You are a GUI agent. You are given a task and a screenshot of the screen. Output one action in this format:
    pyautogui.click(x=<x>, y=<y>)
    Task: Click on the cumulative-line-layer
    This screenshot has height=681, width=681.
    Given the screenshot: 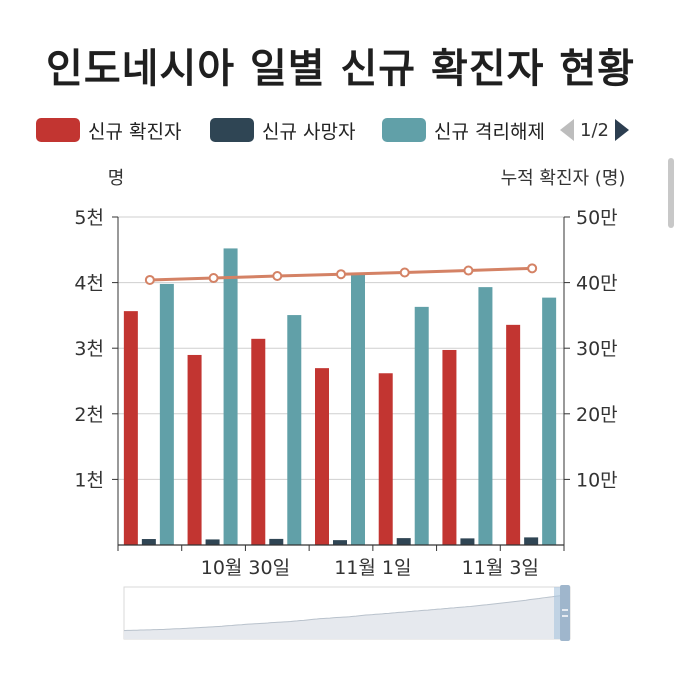 What is the action you would take?
    pyautogui.click(x=341, y=274)
    